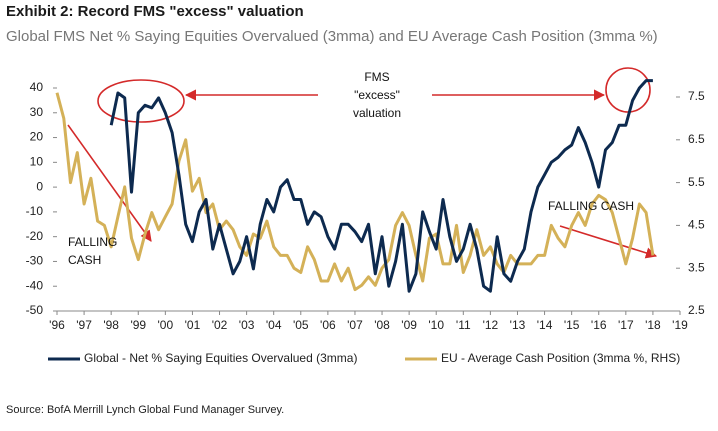  Describe the element at coordinates (35, 310) in the screenshot. I see `y-tick-label: -50` at that location.